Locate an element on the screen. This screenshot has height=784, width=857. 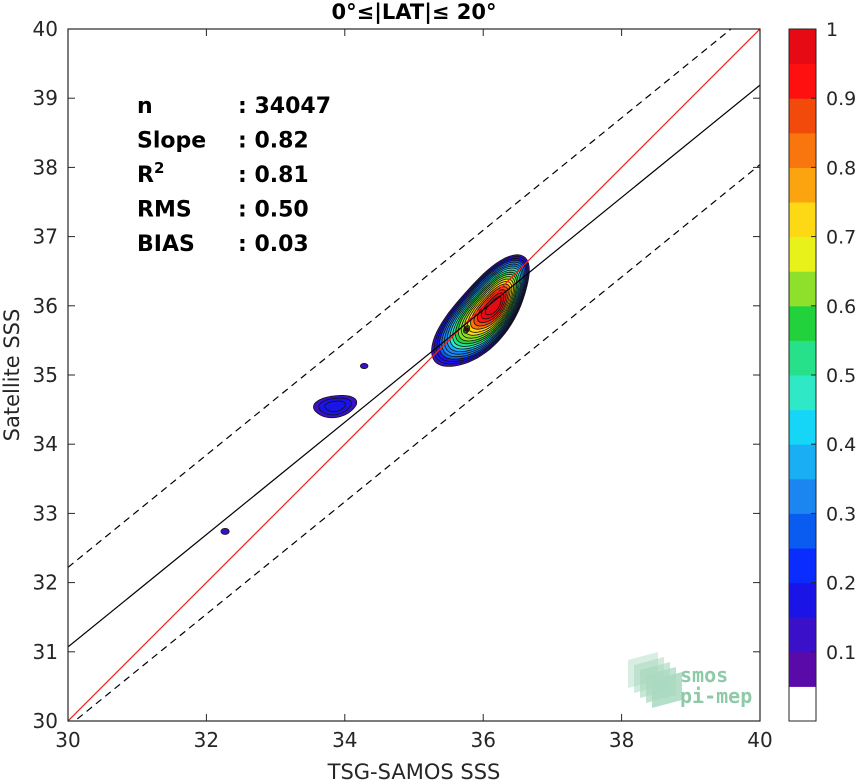
x-tick-label: 38 is located at coordinates (621, 740).